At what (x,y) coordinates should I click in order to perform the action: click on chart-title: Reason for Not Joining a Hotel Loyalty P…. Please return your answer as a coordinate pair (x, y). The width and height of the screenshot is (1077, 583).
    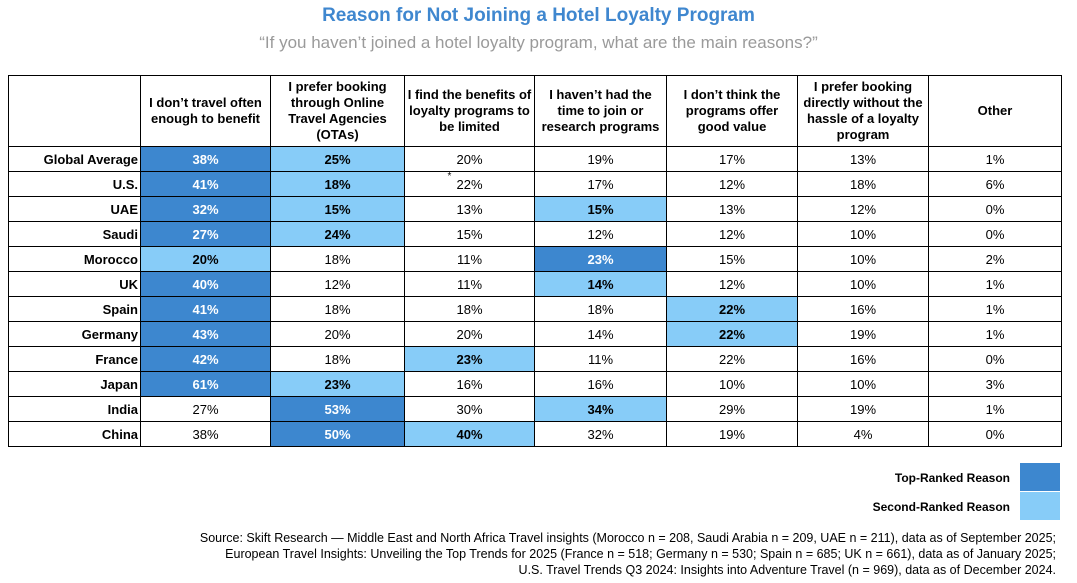
    Looking at the image, I should click on (538, 15).